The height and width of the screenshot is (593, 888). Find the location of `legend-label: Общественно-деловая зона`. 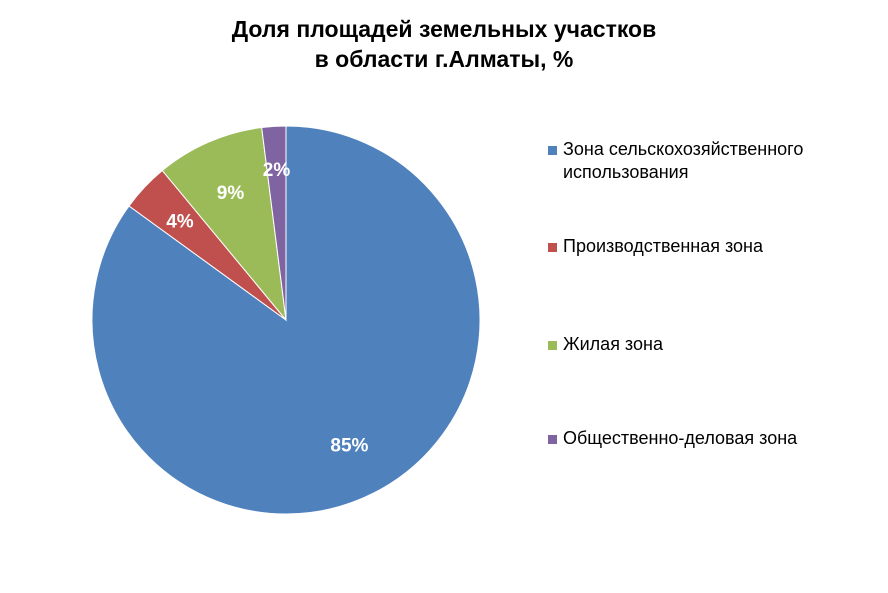

legend-label: Общественно-деловая зона is located at coordinates (680, 438).